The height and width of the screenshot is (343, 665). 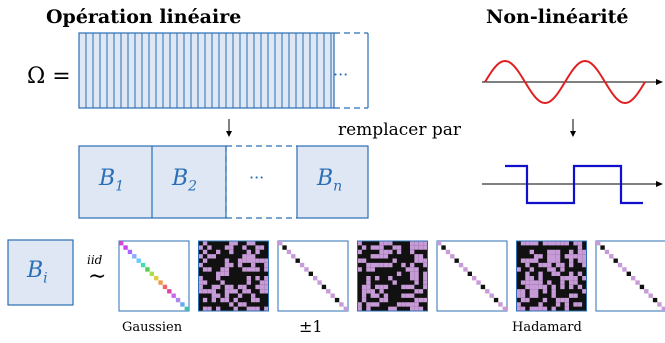 I want to click on bi-block, so click(x=40, y=272).